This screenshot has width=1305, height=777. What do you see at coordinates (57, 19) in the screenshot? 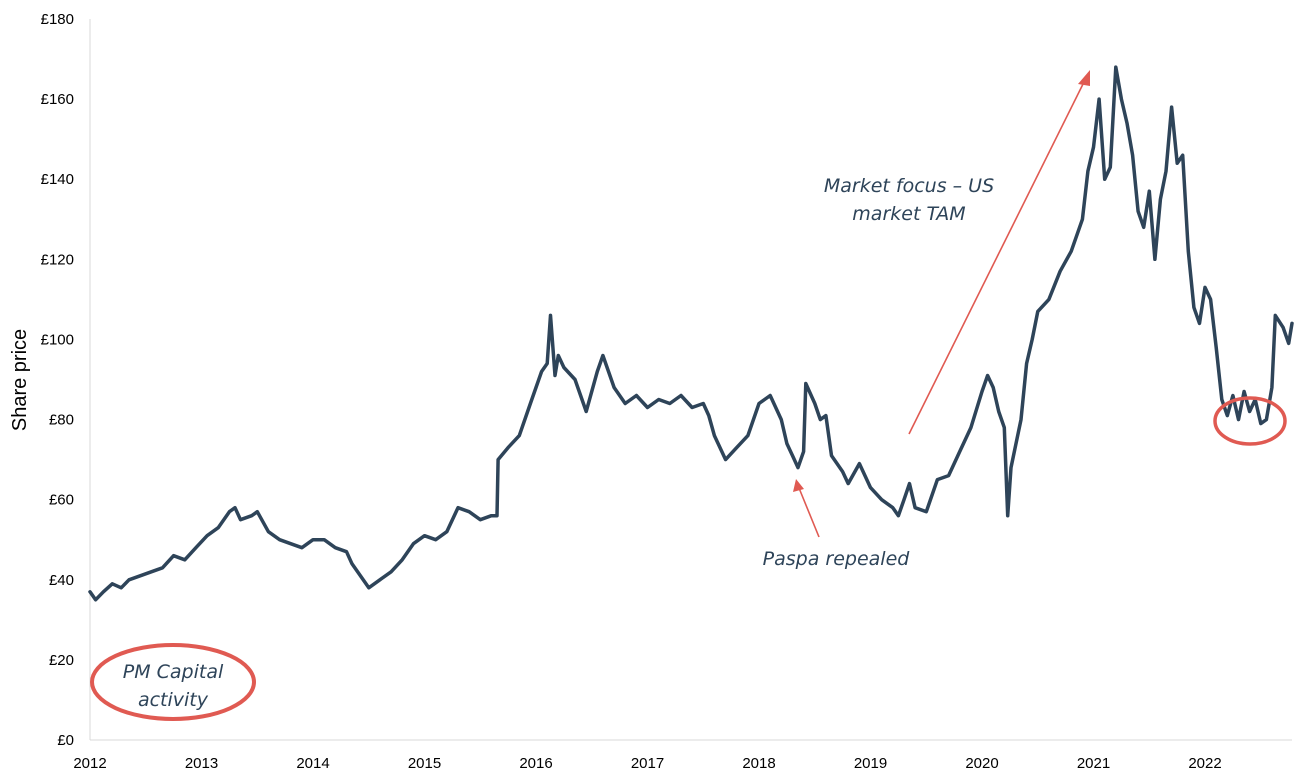
I see `y-tick-label: £180` at bounding box center [57, 19].